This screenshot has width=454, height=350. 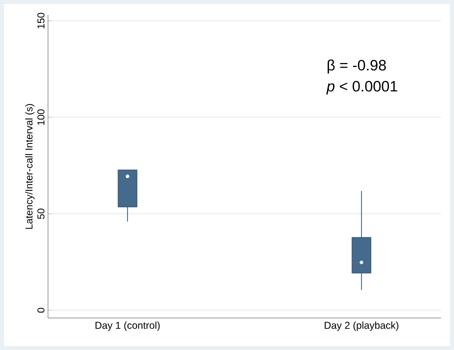 What do you see at coordinates (40, 20) in the screenshot?
I see `y-tick-label: 150` at bounding box center [40, 20].